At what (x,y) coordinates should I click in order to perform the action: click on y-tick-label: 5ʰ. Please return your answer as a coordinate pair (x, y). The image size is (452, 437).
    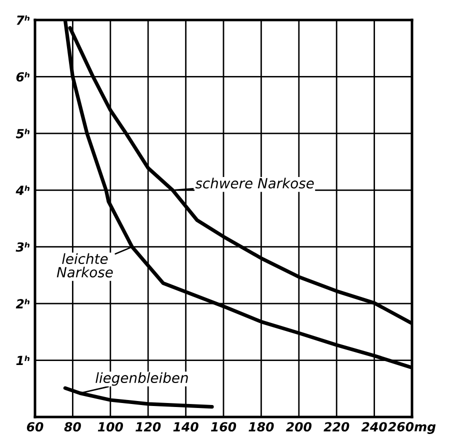
    Looking at the image, I should click on (23, 133).